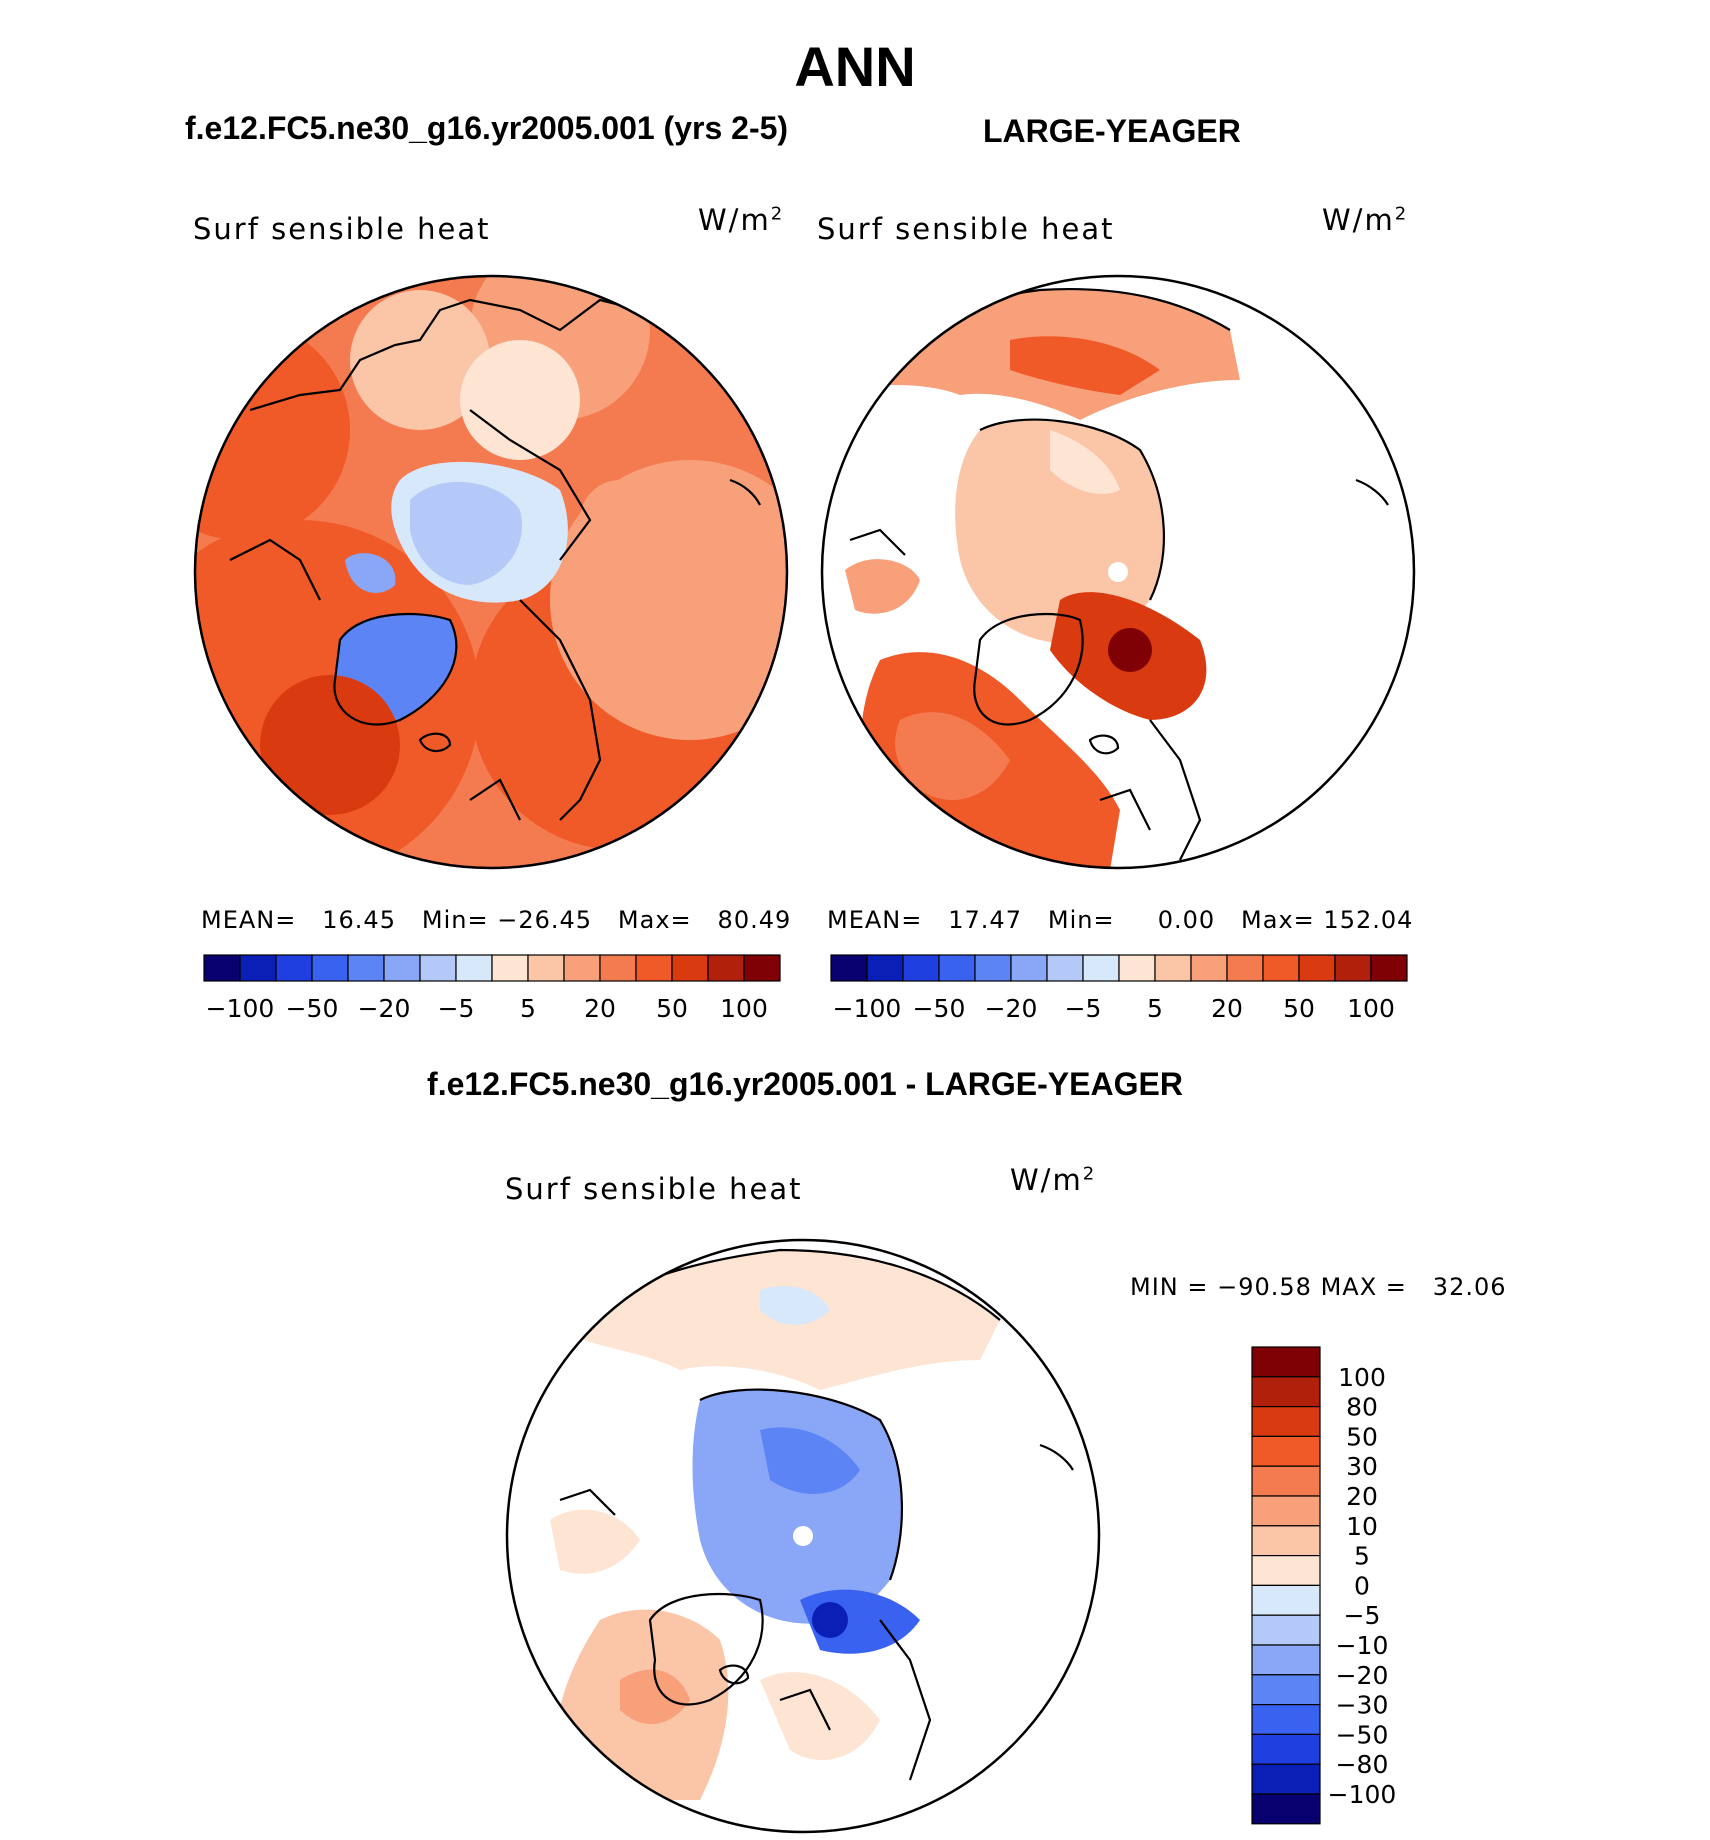  Describe the element at coordinates (1053, 1180) in the screenshot. I see `diff-units-label: W/m2` at that location.